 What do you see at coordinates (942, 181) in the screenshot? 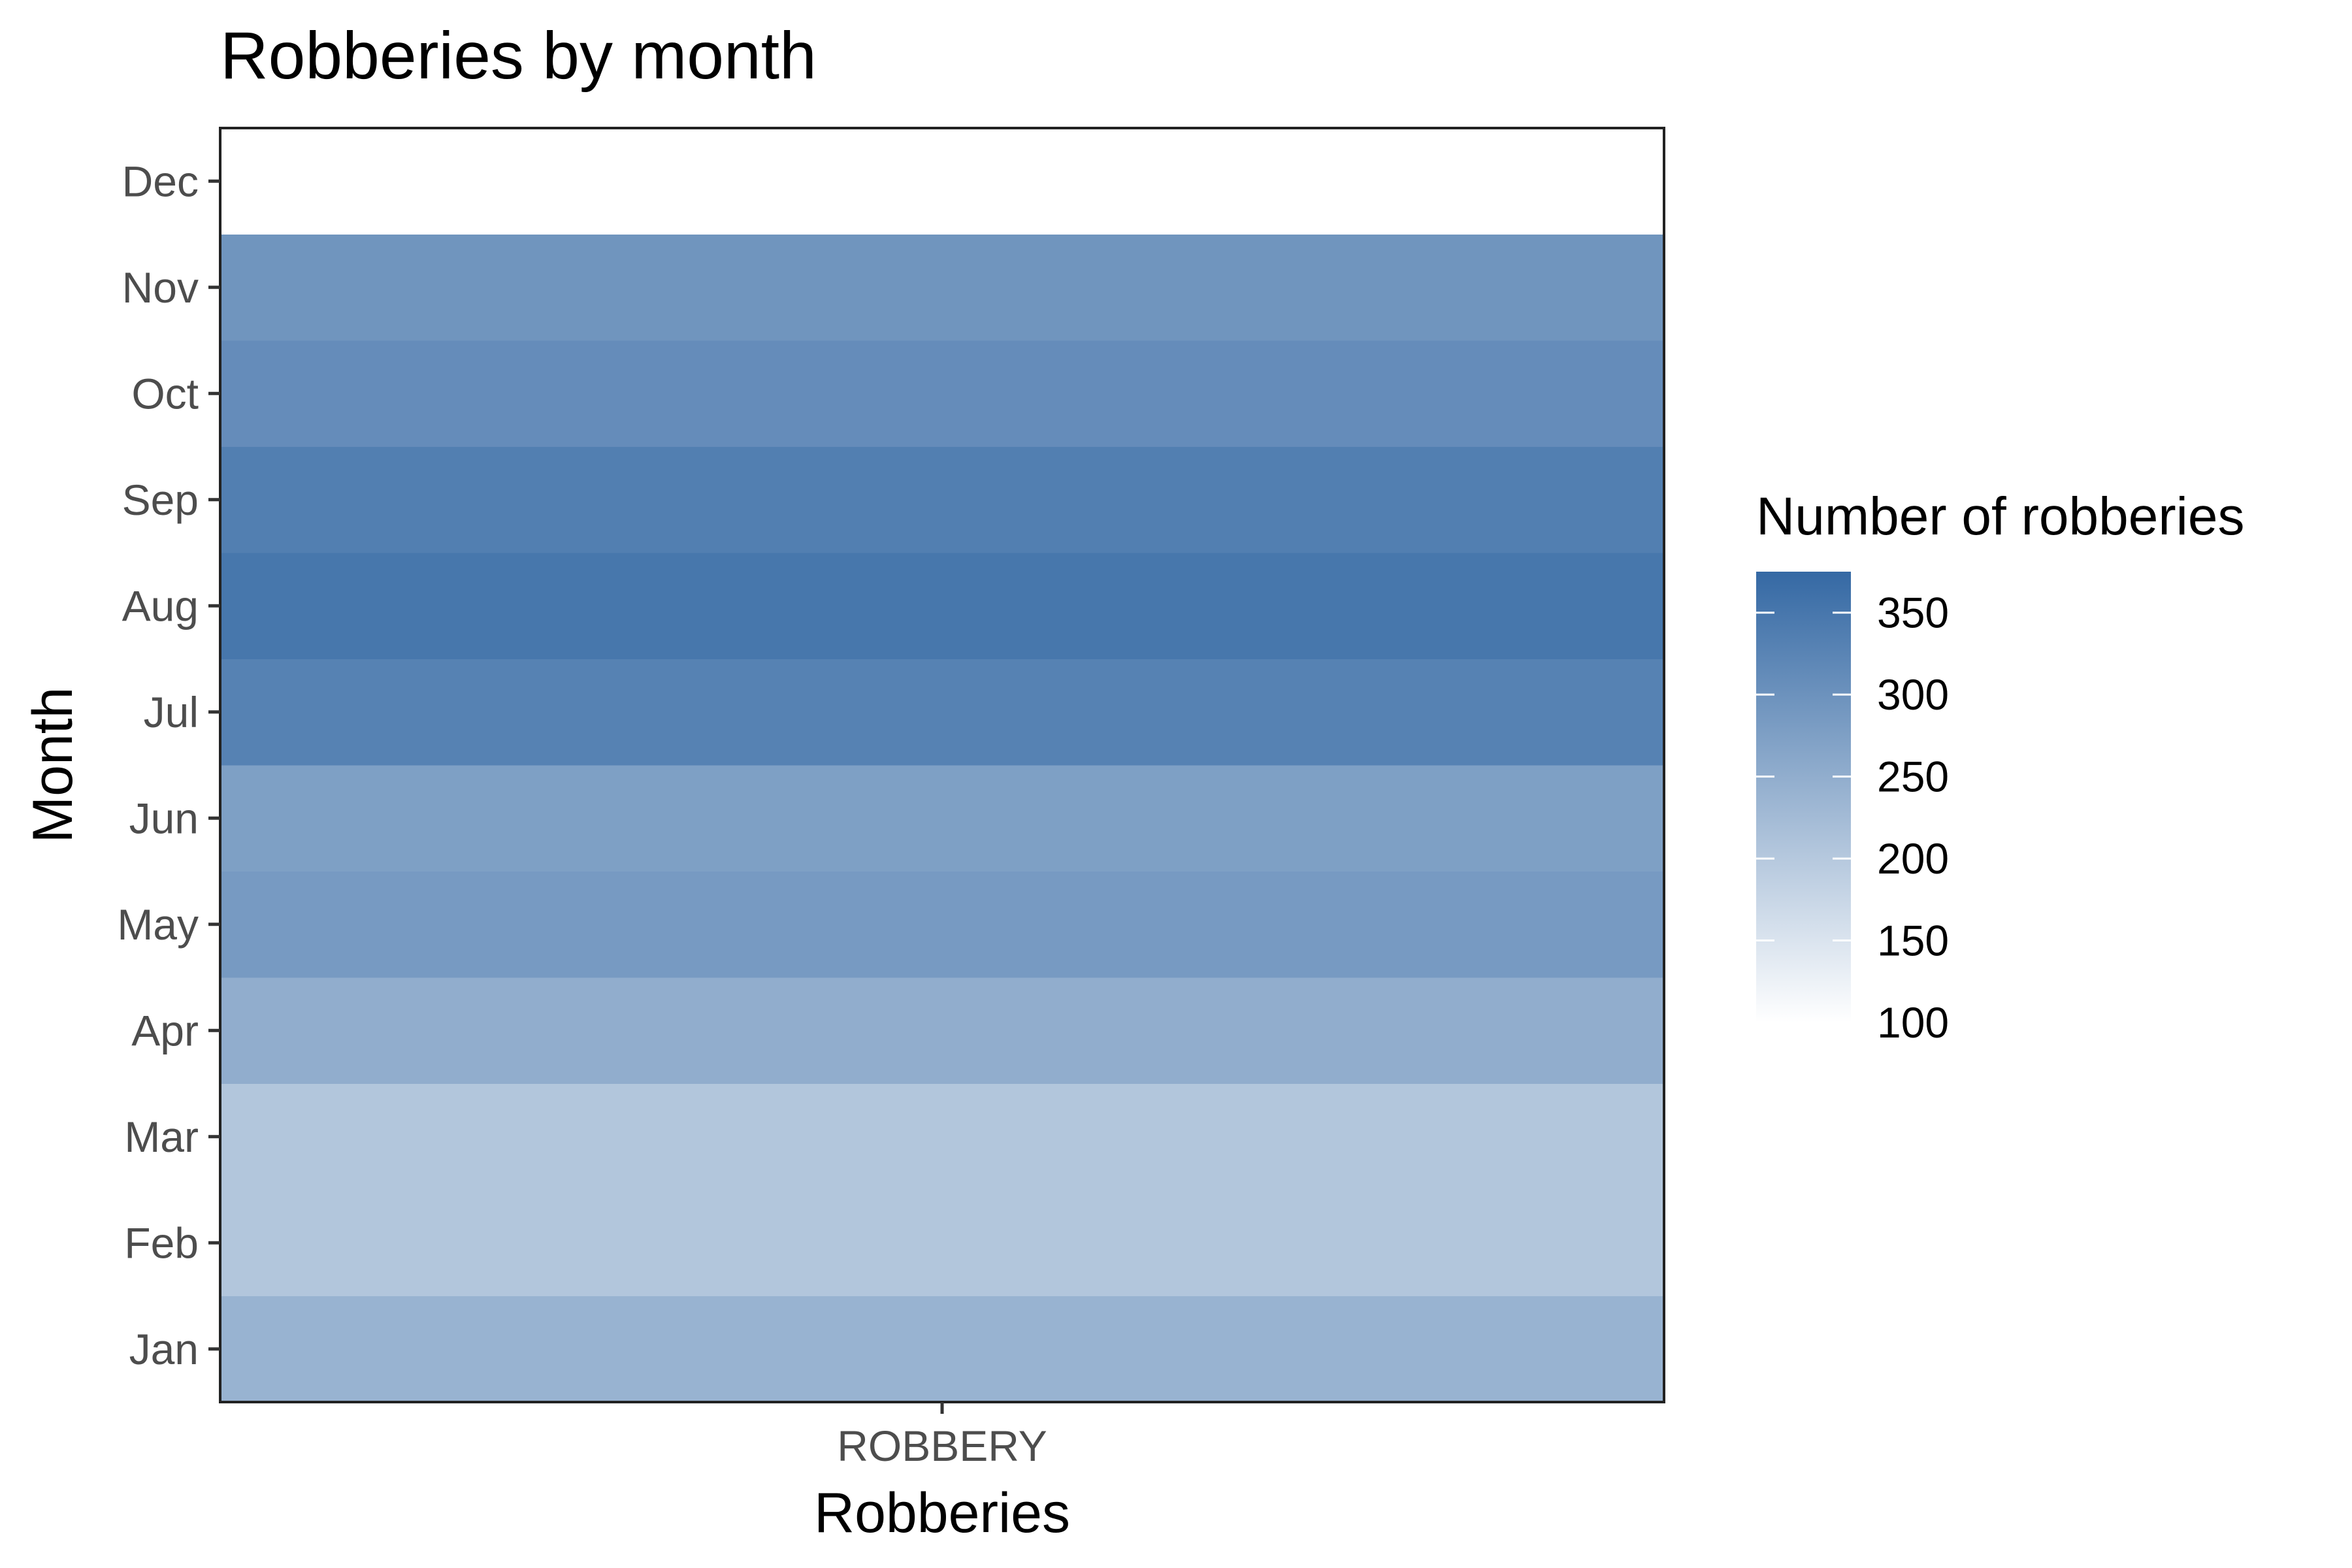
I see `heatmap-tile-dec` at bounding box center [942, 181].